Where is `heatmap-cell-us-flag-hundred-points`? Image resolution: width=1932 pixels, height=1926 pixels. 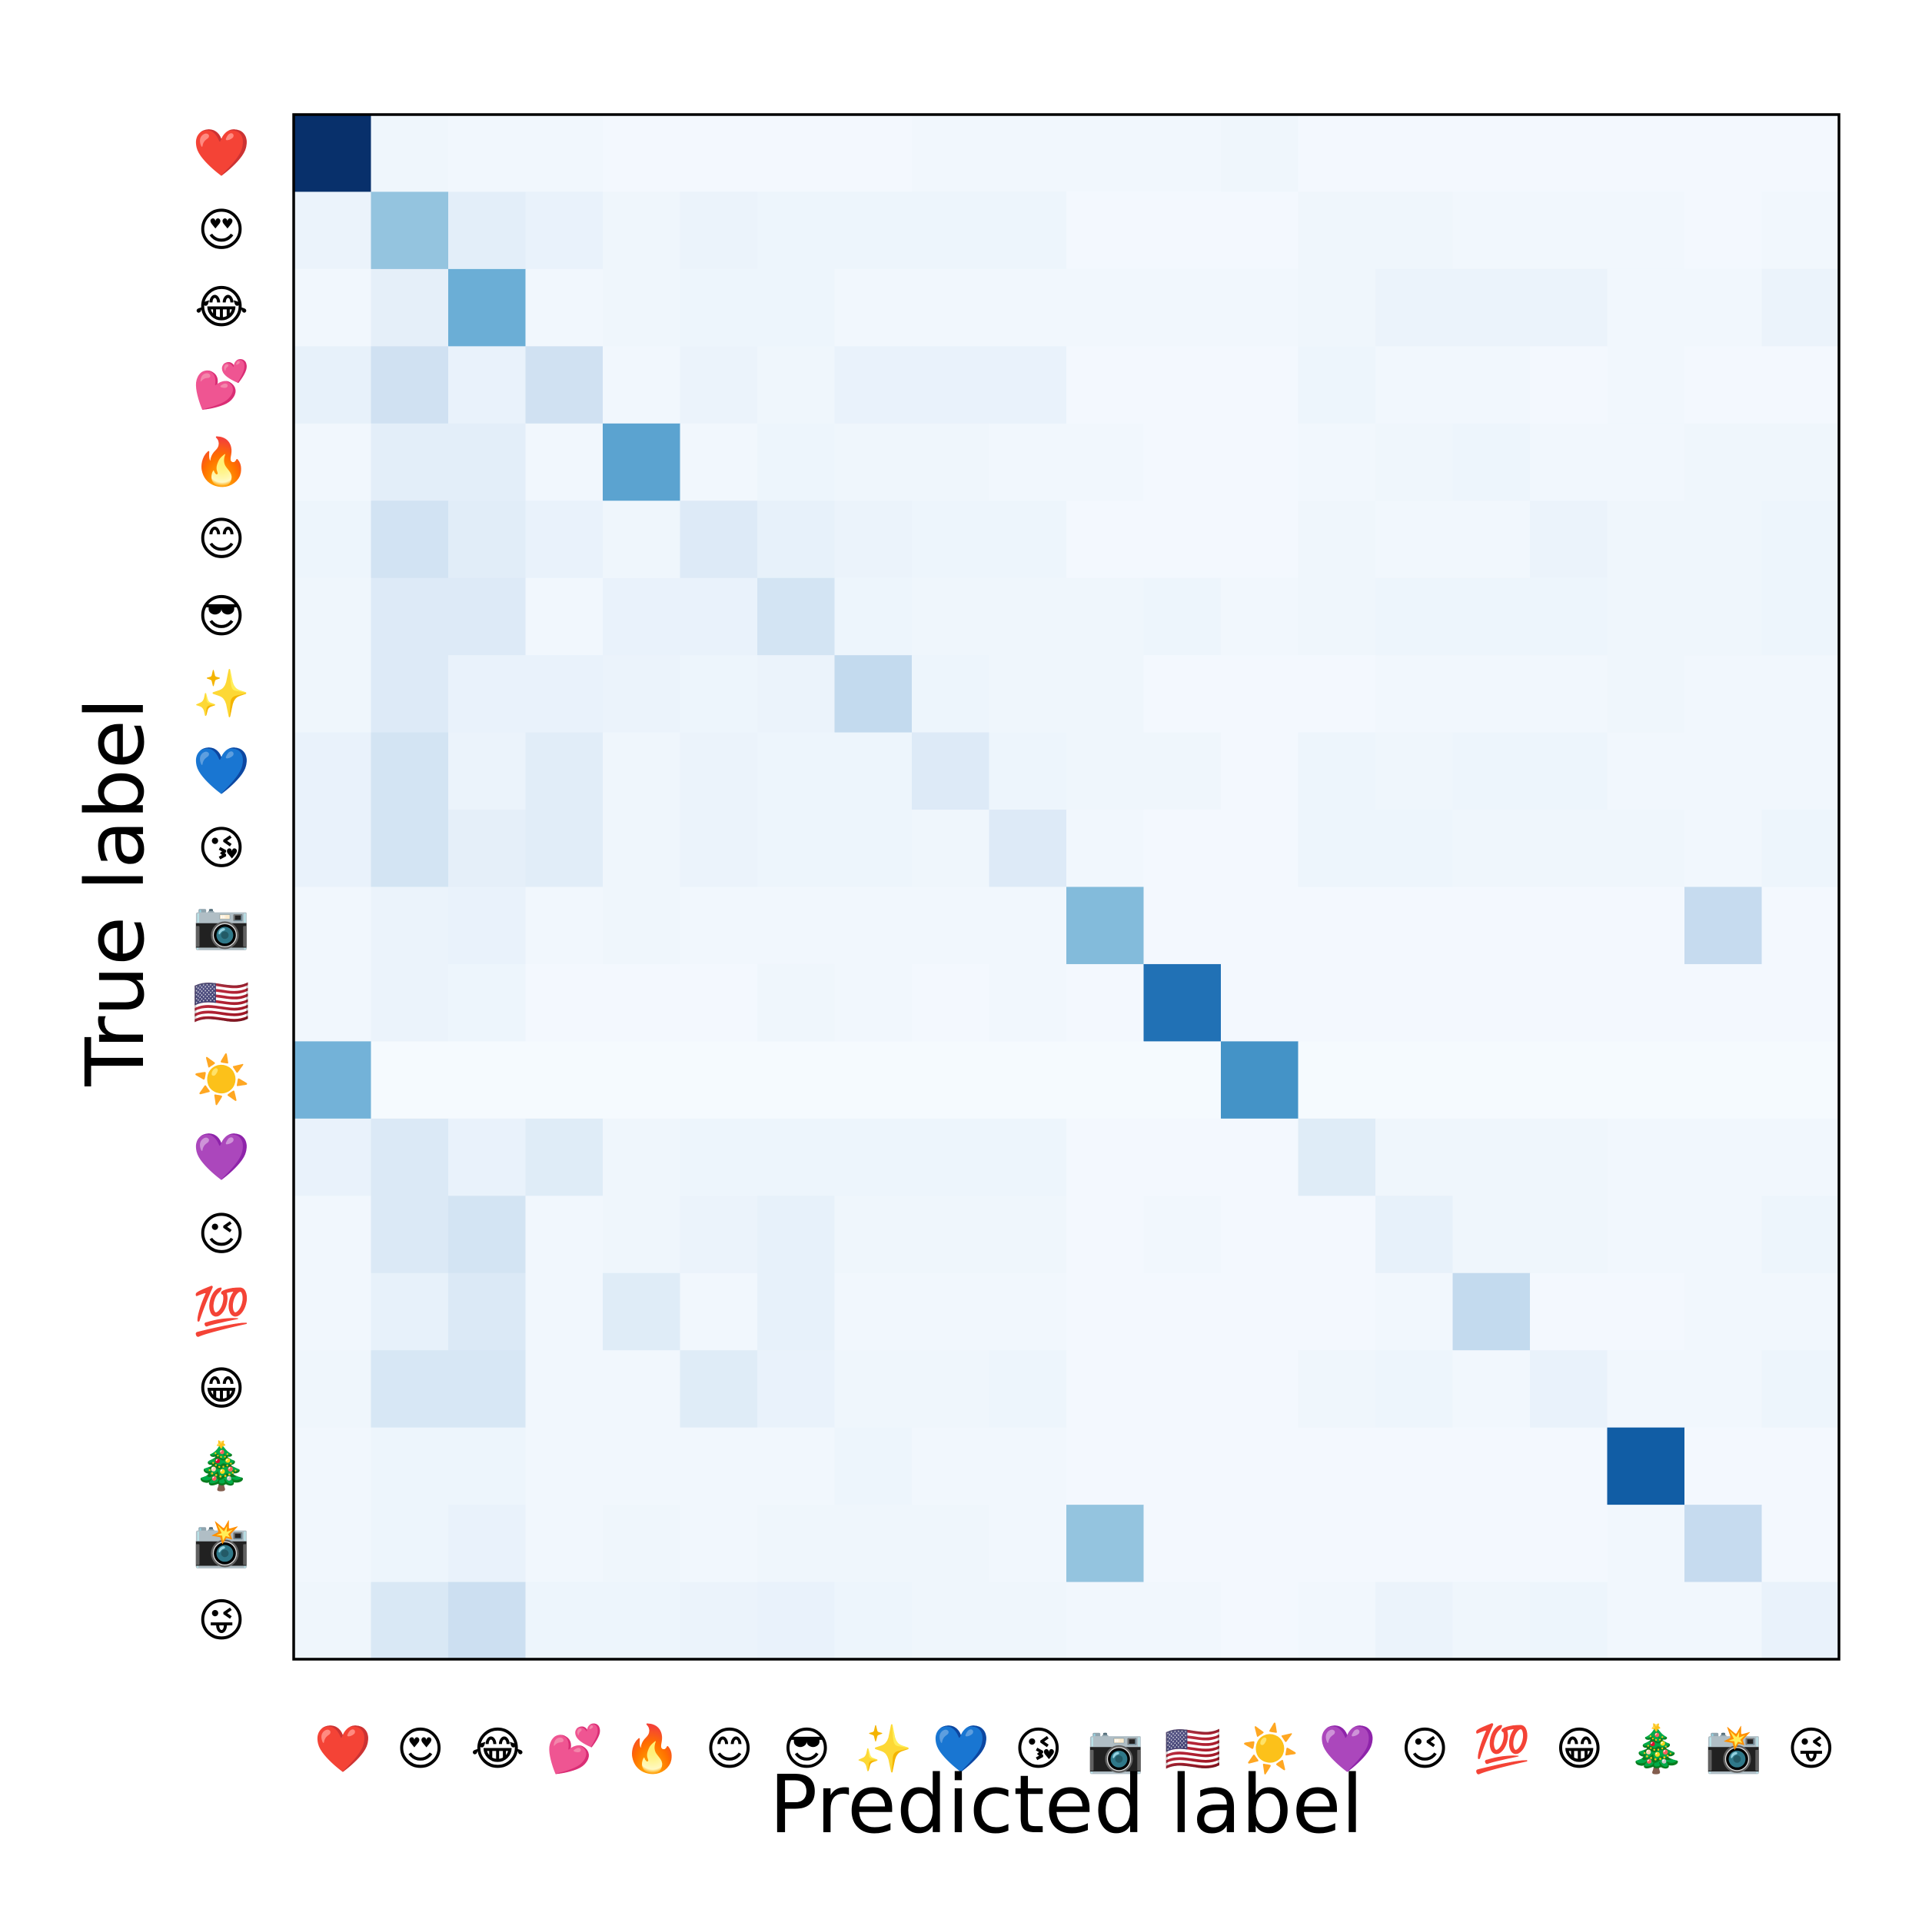
heatmap-cell-us-flag-hundred-points is located at coordinates (1491, 1002).